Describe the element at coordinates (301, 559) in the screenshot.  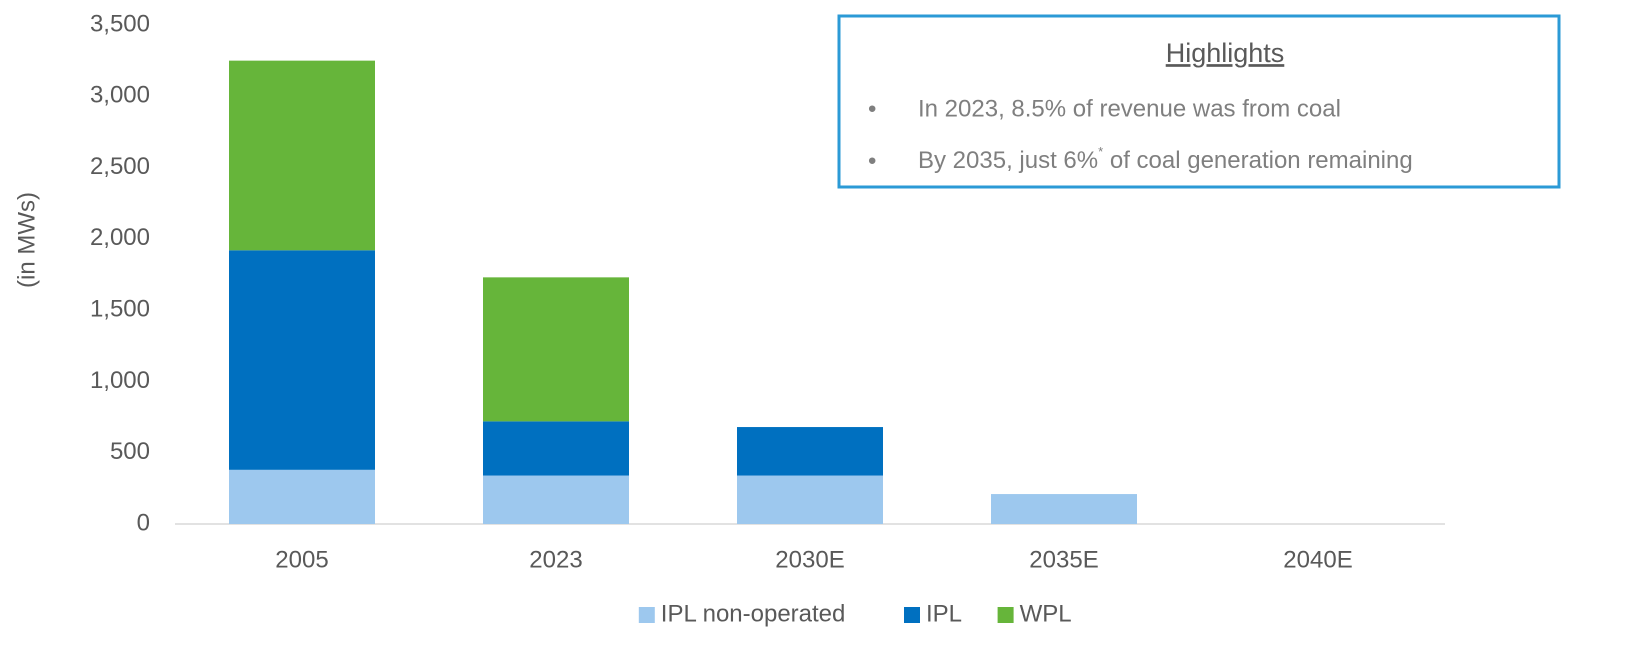
I see `x-tick-label: 2005` at that location.